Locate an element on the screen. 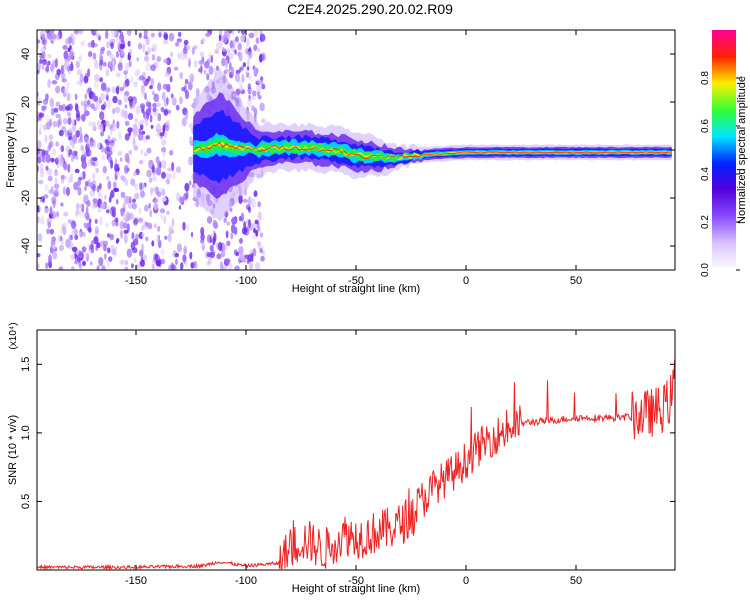 The width and height of the screenshot is (750, 605). signal-band-layer is located at coordinates (432, 149).